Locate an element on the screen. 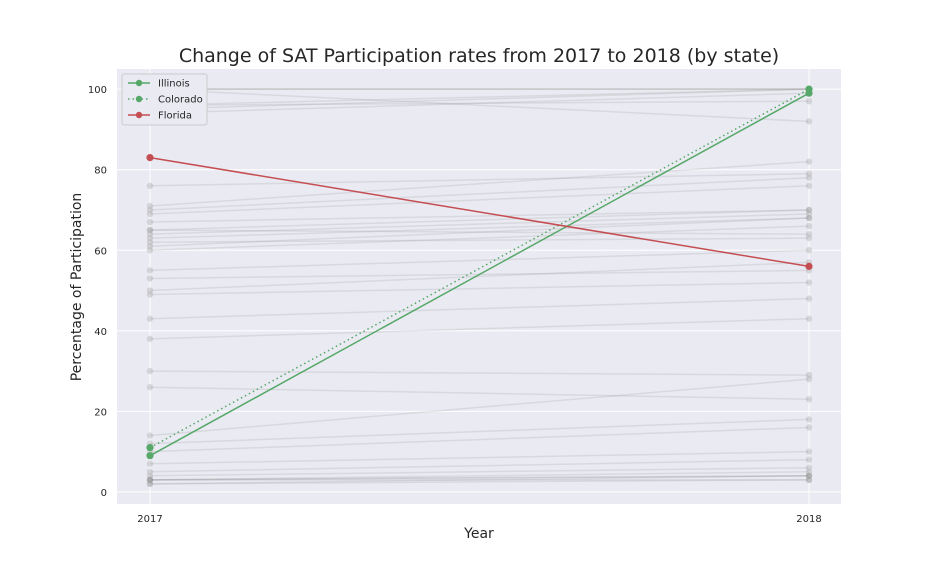 The height and width of the screenshot is (576, 936). legend-label: Illinois is located at coordinates (174, 84).